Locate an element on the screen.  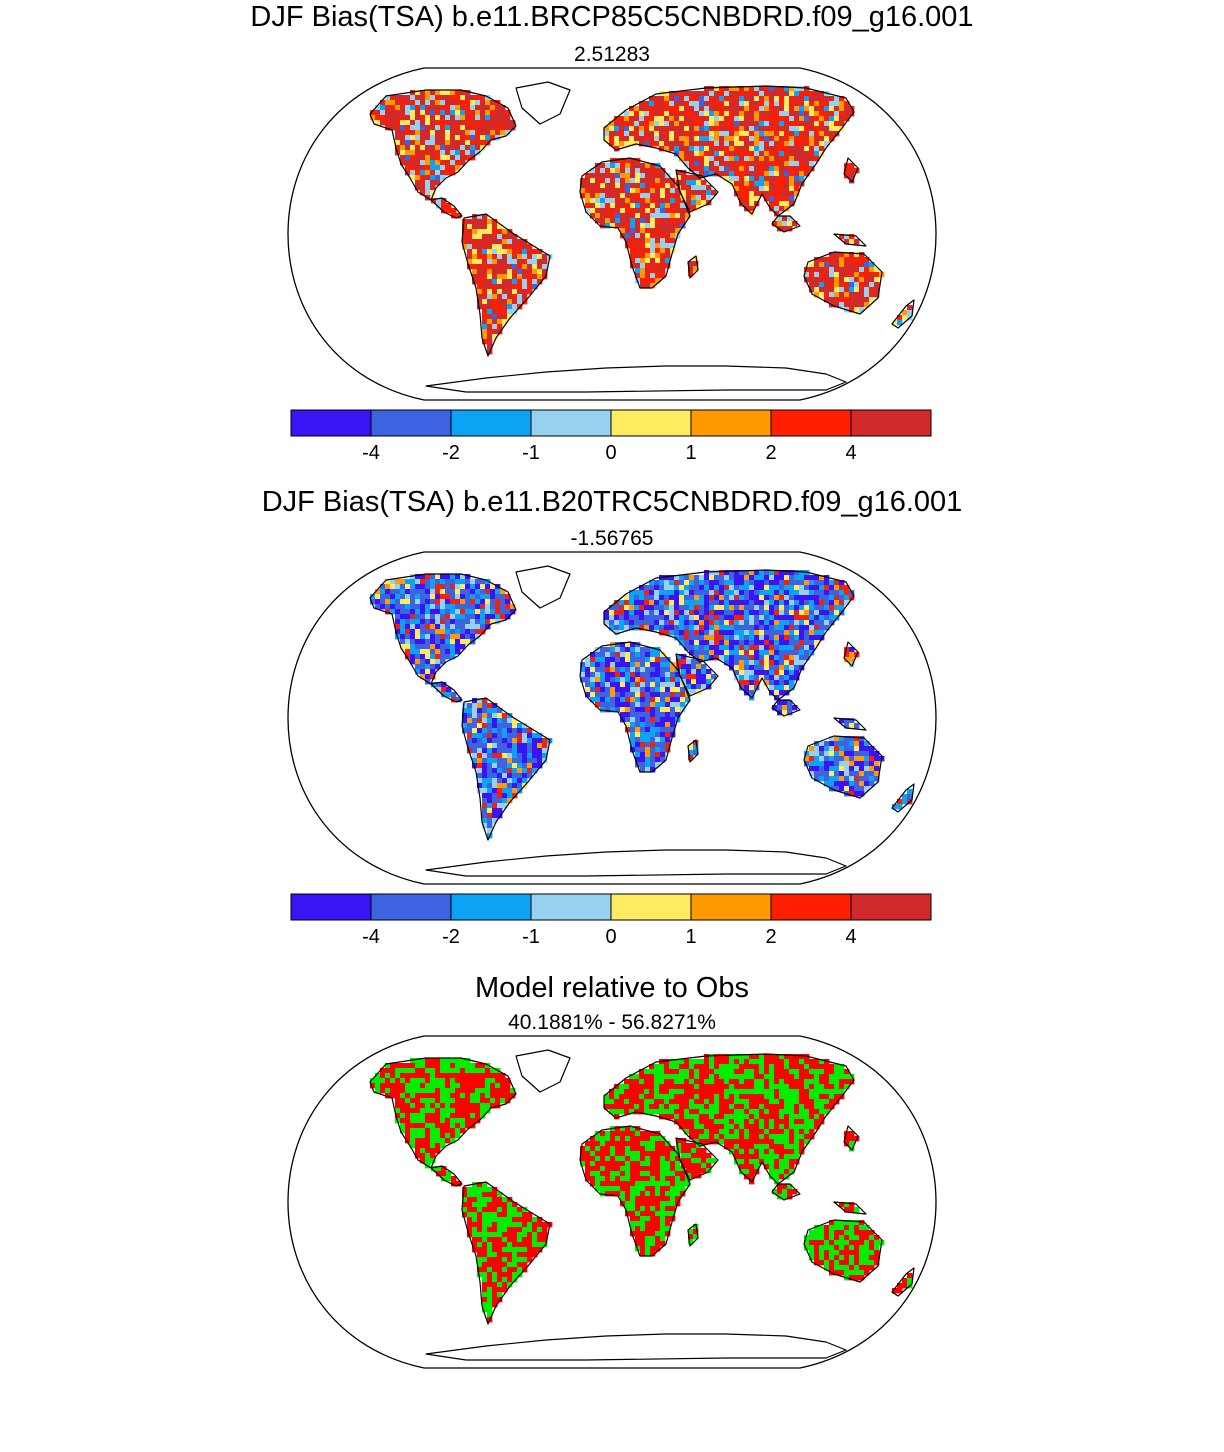
colorbar-tick-label: 0 is located at coordinates (610, 937).